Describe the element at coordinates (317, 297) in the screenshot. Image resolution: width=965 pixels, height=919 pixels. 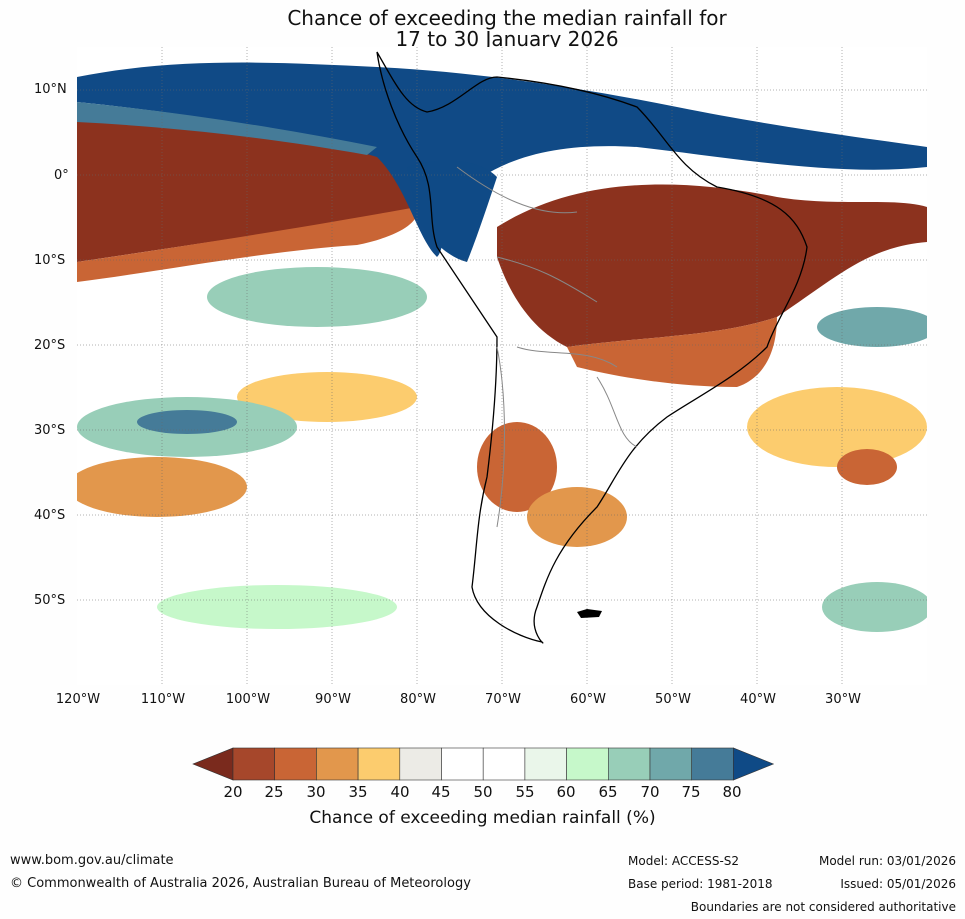
I see `wet-patch-pacific-10s` at that location.